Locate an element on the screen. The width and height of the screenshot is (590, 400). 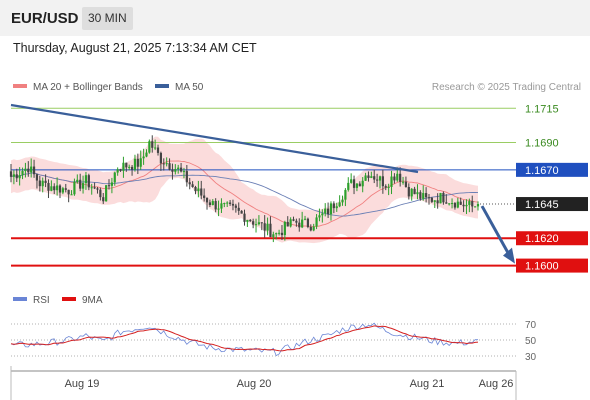
level-label-bg-1.1600 is located at coordinates (552, 265).